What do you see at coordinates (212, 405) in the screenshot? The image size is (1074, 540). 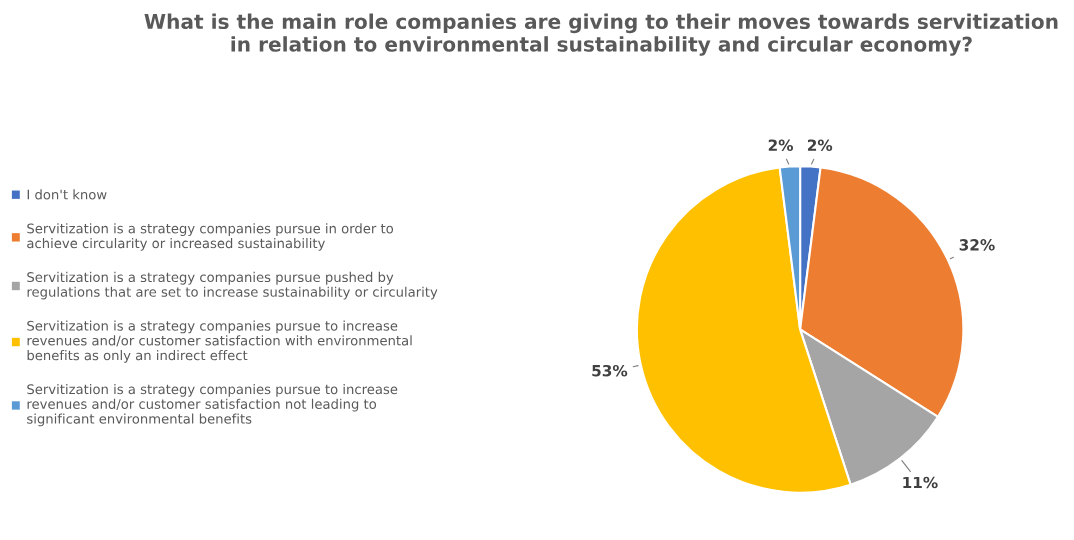 I see `legend-label: Servitization is a strategy companies pursue to increase revenues and/or customer satisfaction not leading to significant environmental benefits` at bounding box center [212, 405].